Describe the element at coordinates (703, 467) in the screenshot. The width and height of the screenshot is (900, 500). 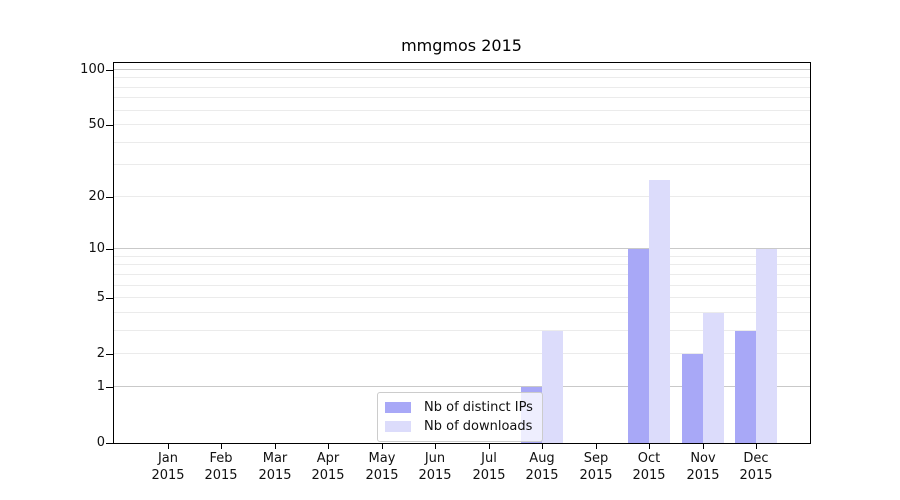
I see `x-tick-label-nov: Nov 2015` at that location.